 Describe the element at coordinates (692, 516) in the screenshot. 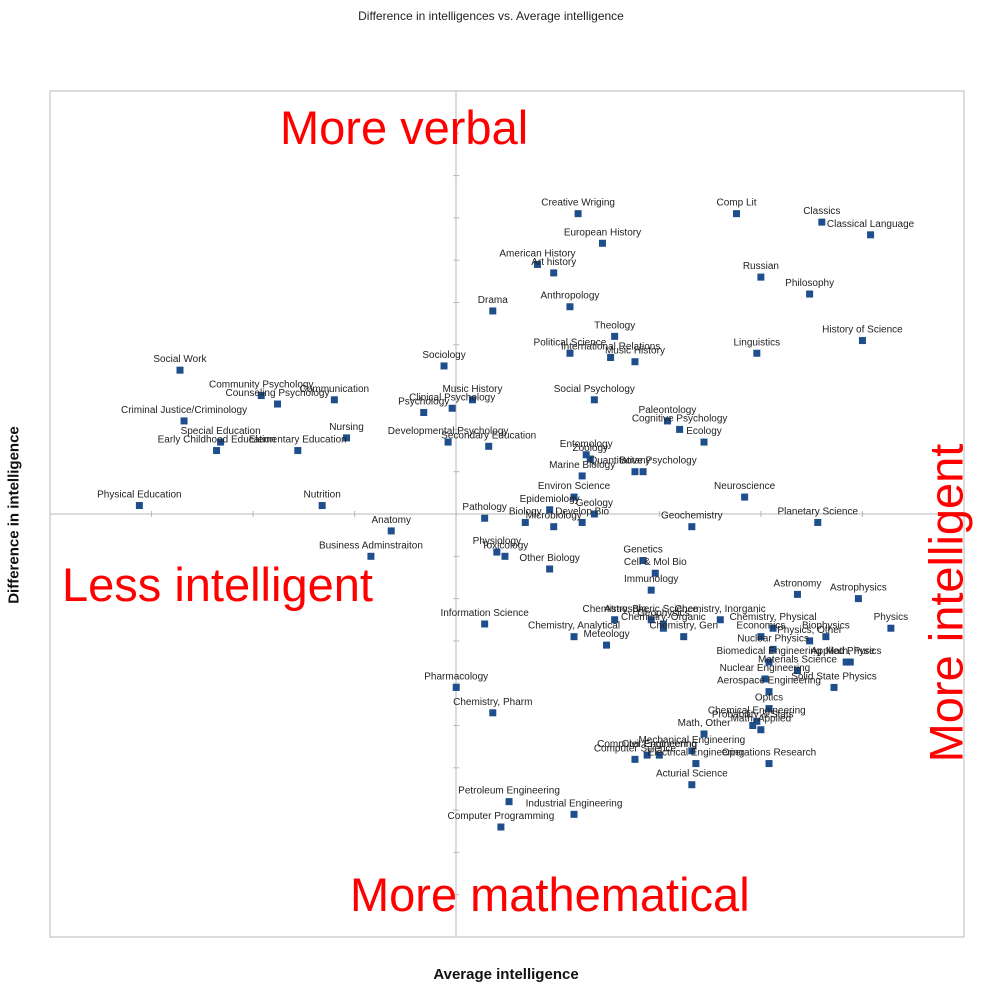

I see `data-label: Geochemistry` at that location.